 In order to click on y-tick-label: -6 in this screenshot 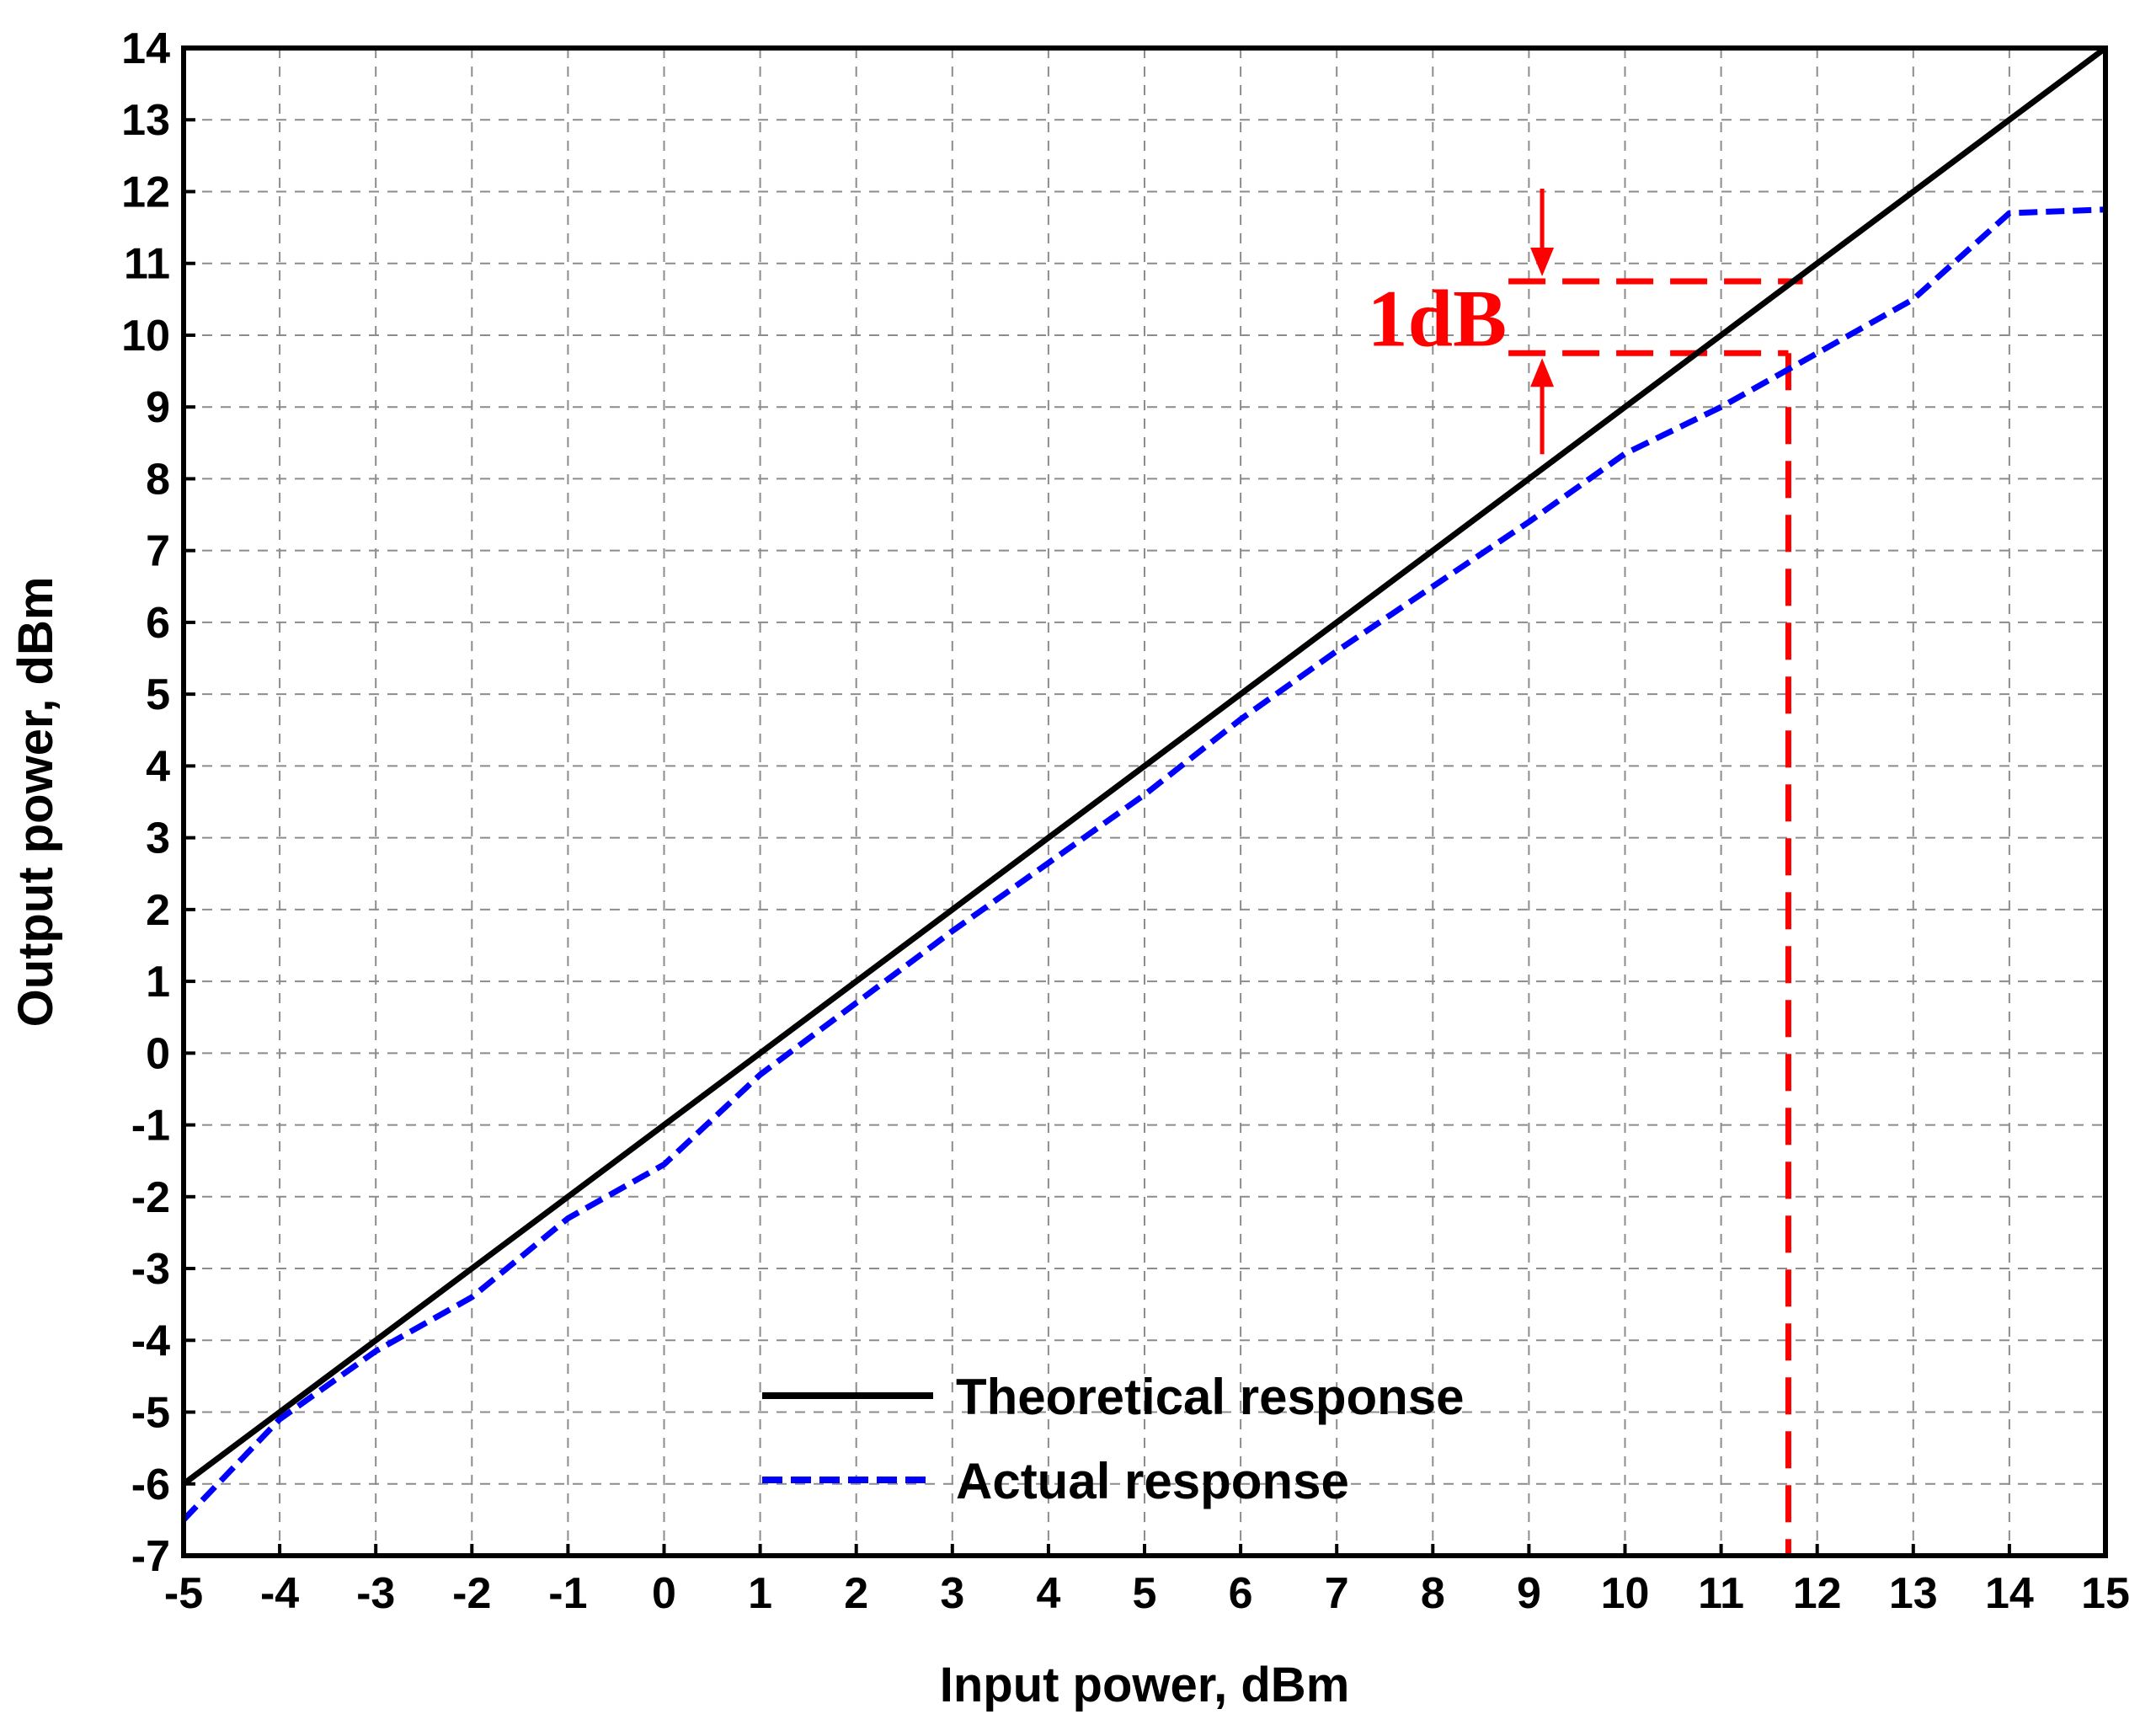, I will do `click(150, 1485)`.